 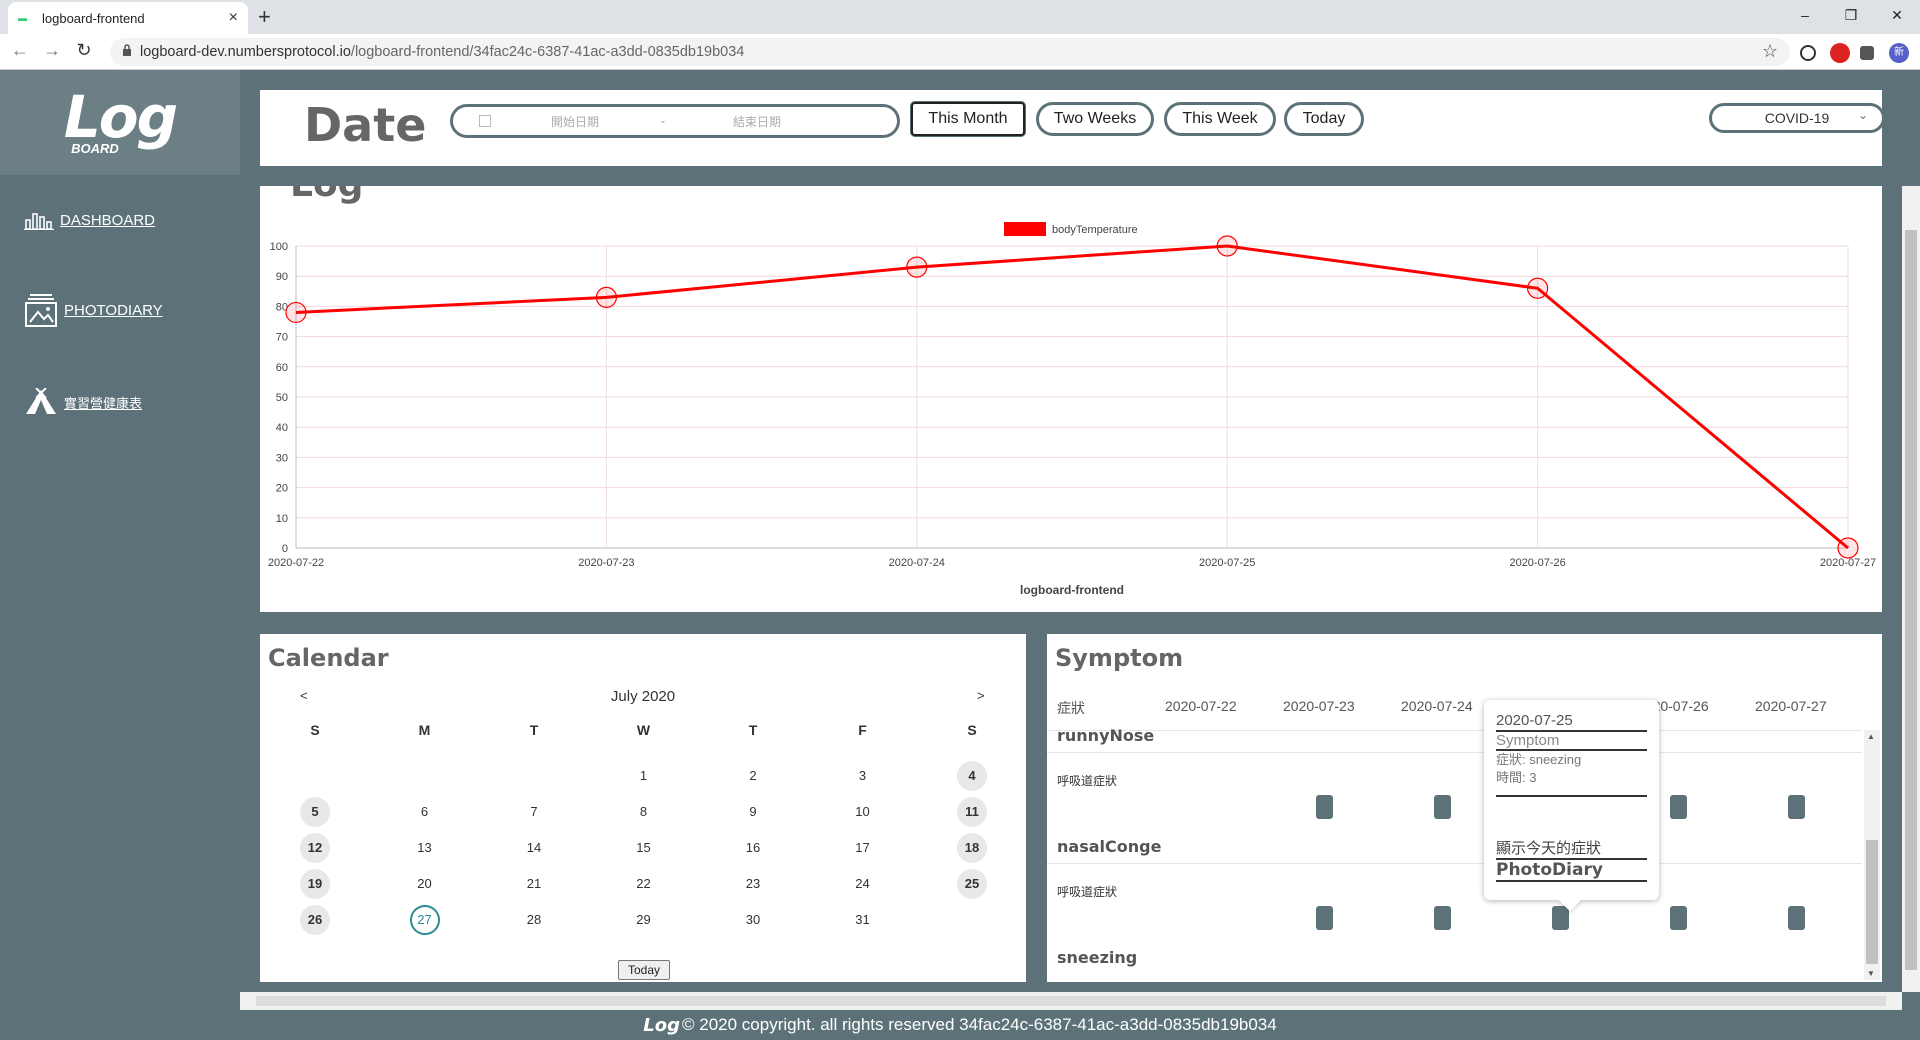 I want to click on calendar-day: 26, so click(x=315, y=920).